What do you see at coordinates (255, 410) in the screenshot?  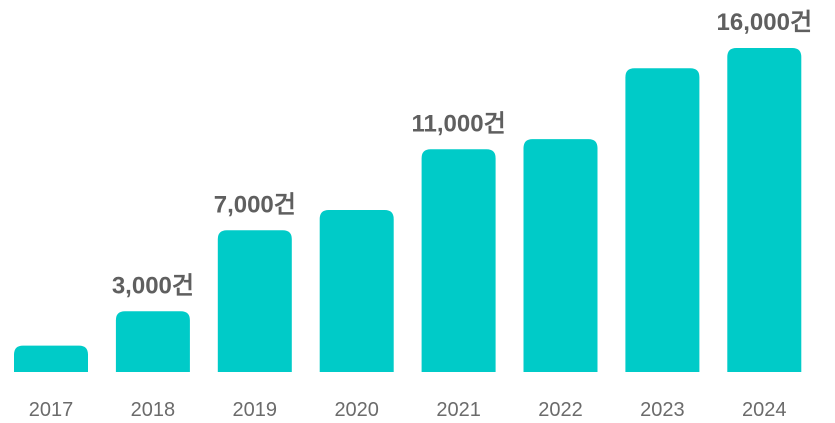 I see `x-tick-label-2019: 2019` at bounding box center [255, 410].